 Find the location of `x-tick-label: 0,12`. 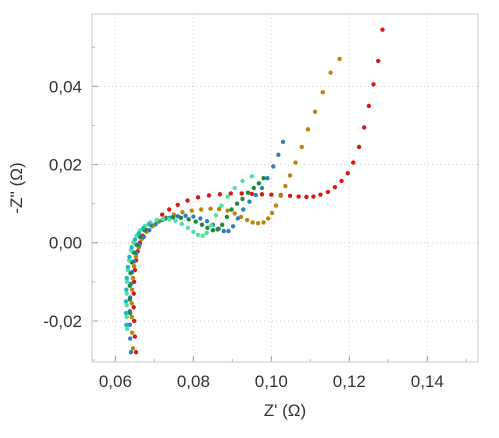

x-tick-label: 0,12 is located at coordinates (349, 381).